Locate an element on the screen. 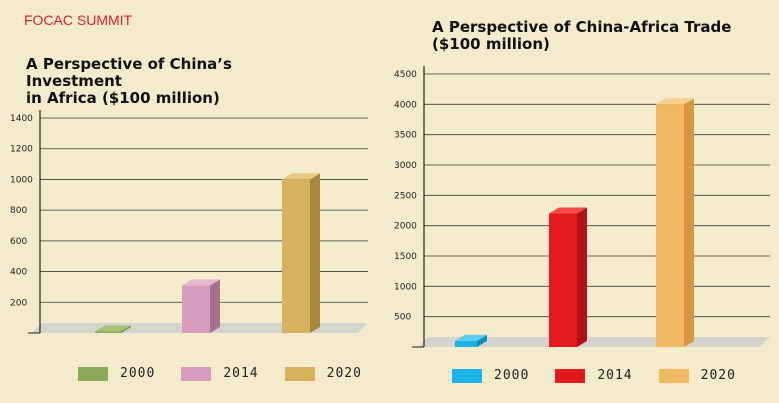 The width and height of the screenshot is (779, 403). trade-ytick-label: 2000 is located at coordinates (405, 227).